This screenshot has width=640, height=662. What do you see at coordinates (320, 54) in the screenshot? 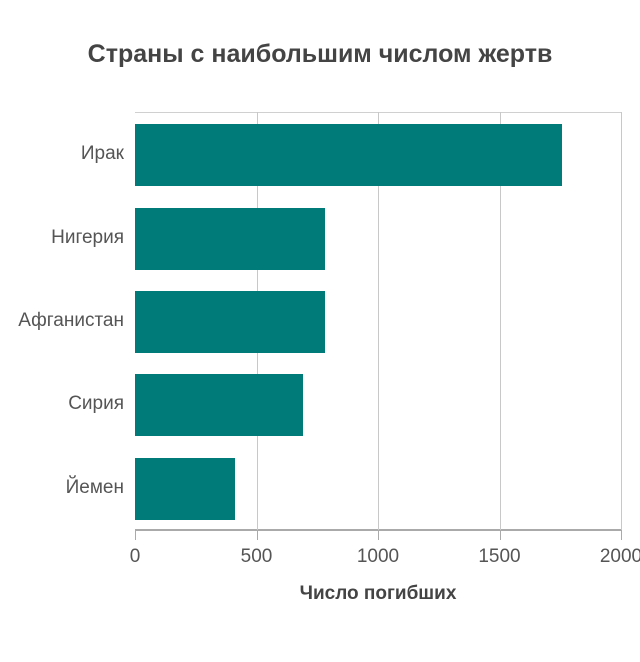
I see `chart-title: Страны с наибольшим числом жертв` at bounding box center [320, 54].